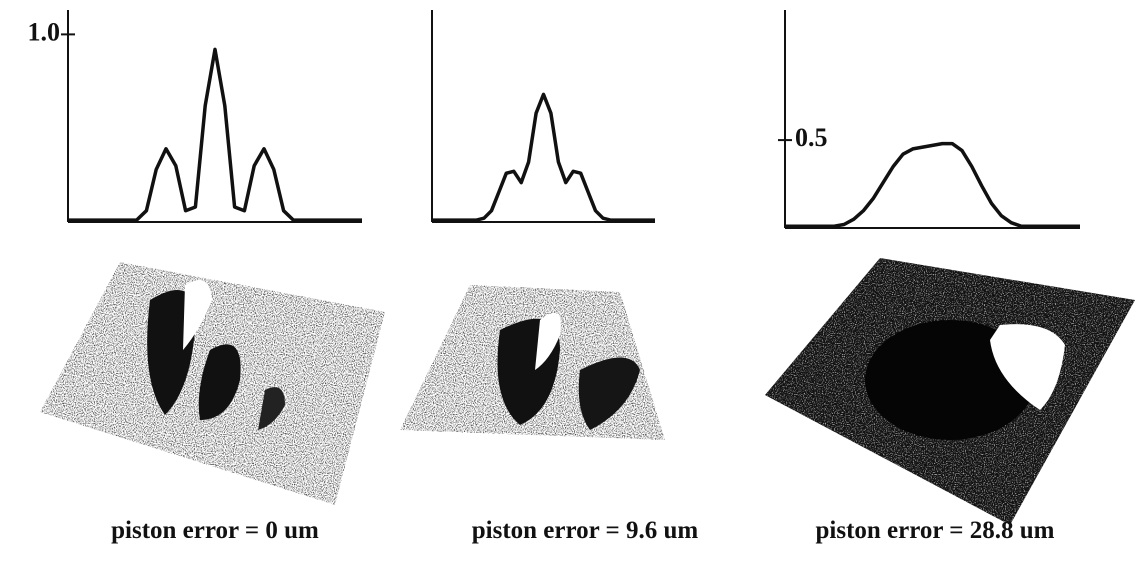 This screenshot has height=561, width=1139. I want to click on y-tick-label: 1.0, so click(44, 31).